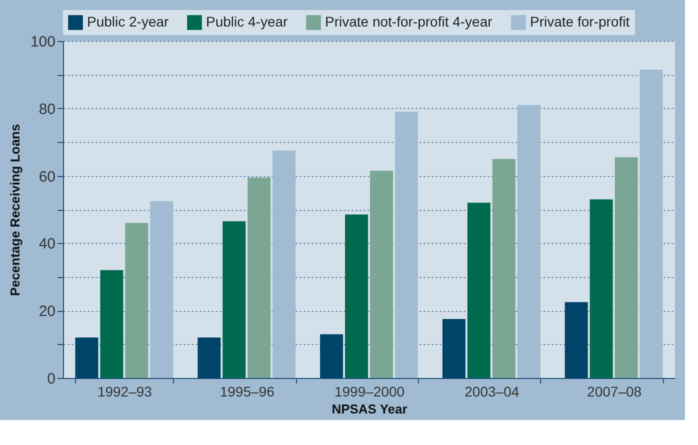 This screenshot has height=445, width=698. I want to click on x-tick-label: 2003–04, so click(492, 392).